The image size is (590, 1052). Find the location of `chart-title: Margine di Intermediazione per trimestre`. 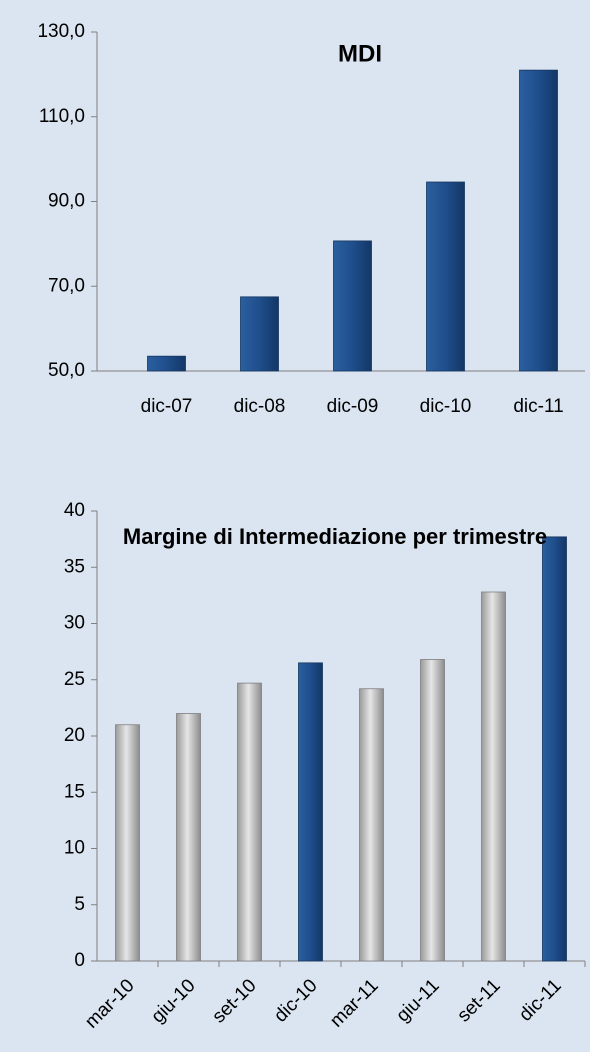

chart-title: Margine di Intermediazione per trimestre is located at coordinates (335, 536).